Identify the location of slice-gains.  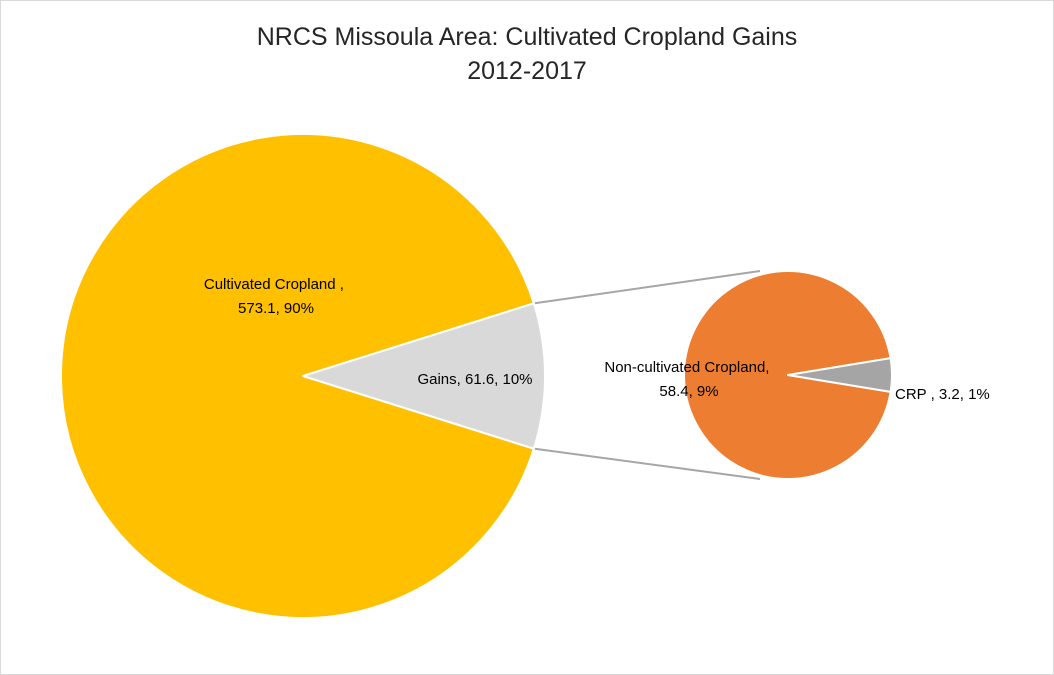
(424, 376).